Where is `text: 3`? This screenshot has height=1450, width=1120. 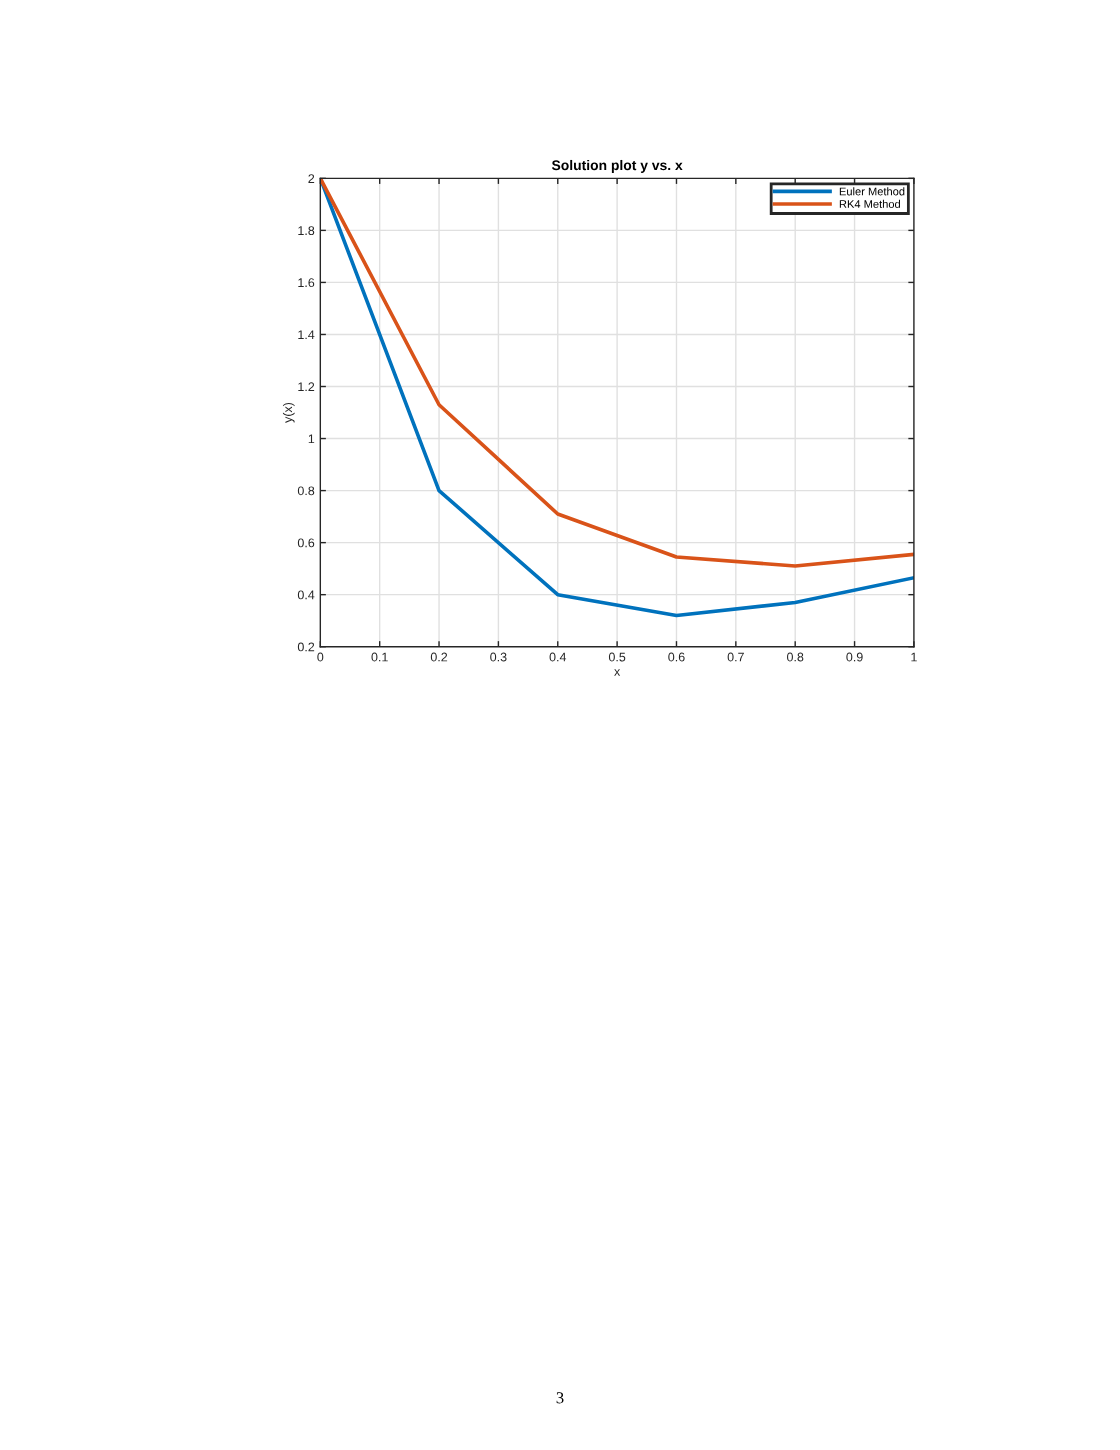 text: 3 is located at coordinates (560, 1398).